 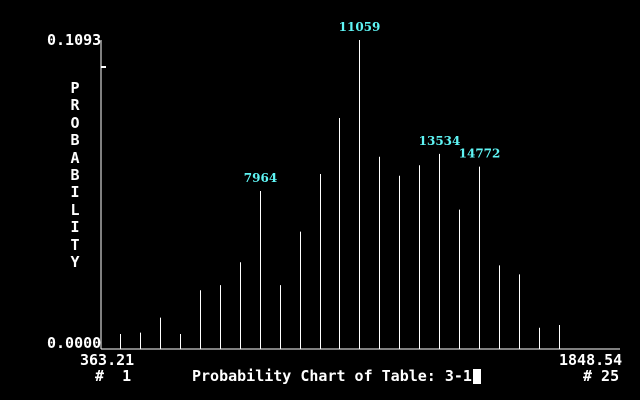 What do you see at coordinates (480, 154) in the screenshot?
I see `peak-label: 14772` at bounding box center [480, 154].